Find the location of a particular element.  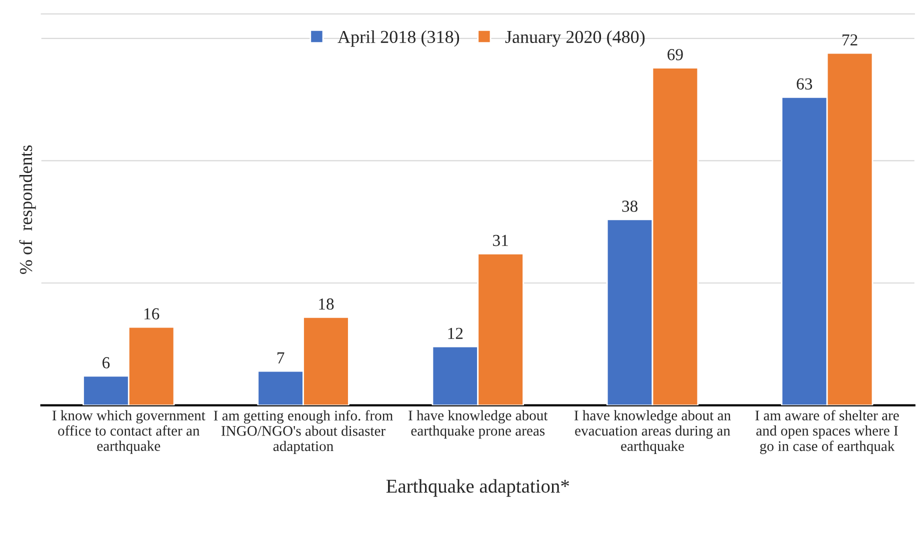

data-label: 31 is located at coordinates (500, 240).